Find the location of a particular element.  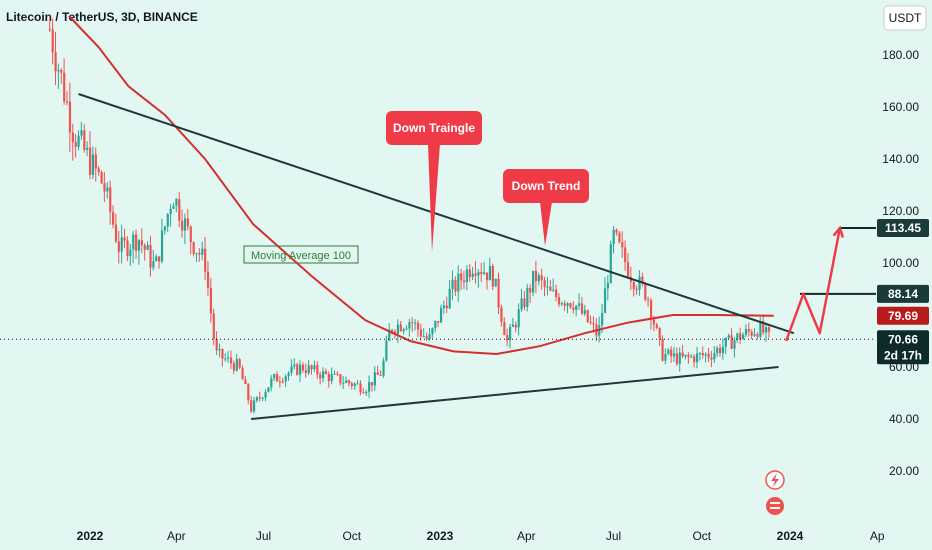

down-triangle-callout-bubble is located at coordinates (434, 128).